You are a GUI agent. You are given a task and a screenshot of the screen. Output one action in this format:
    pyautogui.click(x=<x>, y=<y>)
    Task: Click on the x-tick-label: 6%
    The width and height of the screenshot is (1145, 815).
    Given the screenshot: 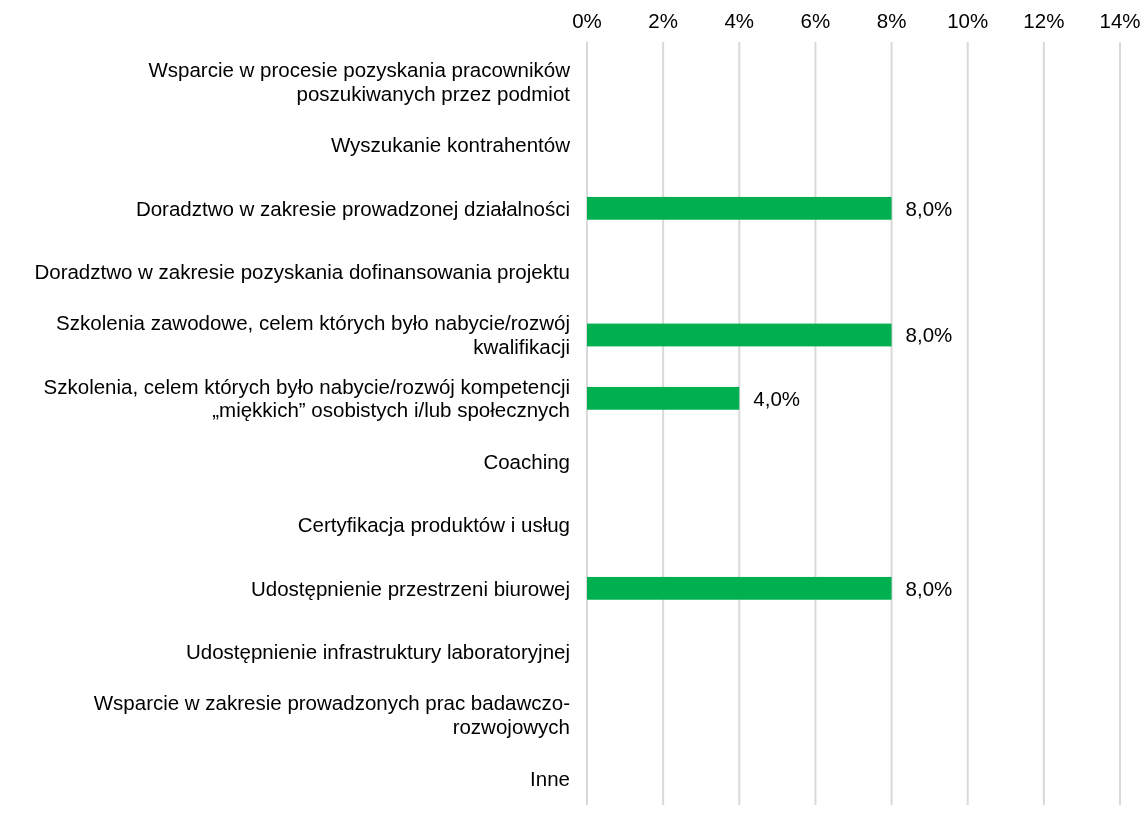 What is the action you would take?
    pyautogui.click(x=815, y=20)
    